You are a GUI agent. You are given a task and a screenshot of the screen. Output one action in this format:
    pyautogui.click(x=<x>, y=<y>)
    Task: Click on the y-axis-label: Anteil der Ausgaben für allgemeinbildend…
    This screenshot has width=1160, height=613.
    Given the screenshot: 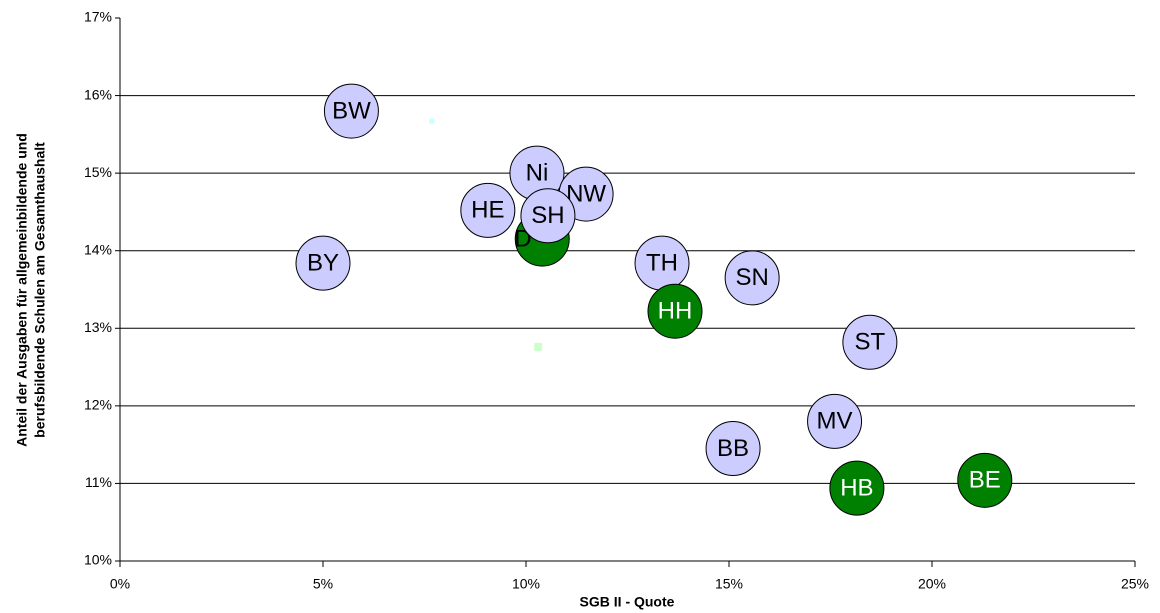 What is the action you would take?
    pyautogui.click(x=22, y=290)
    